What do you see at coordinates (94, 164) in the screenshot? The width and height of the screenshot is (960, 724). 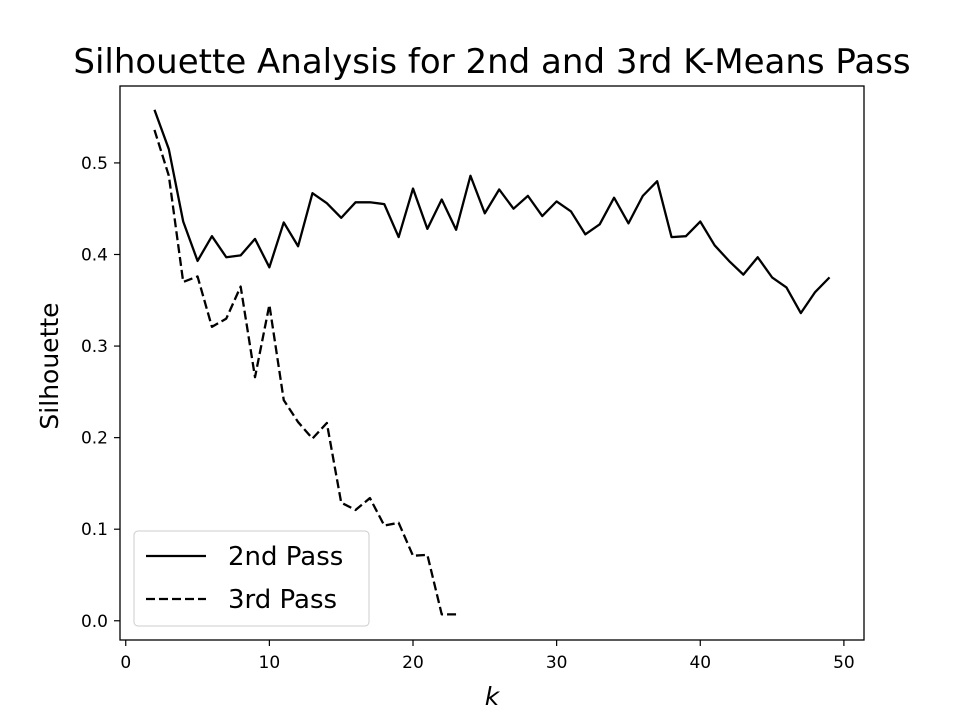 I see `y-tick-label: 0.5` at bounding box center [94, 164].